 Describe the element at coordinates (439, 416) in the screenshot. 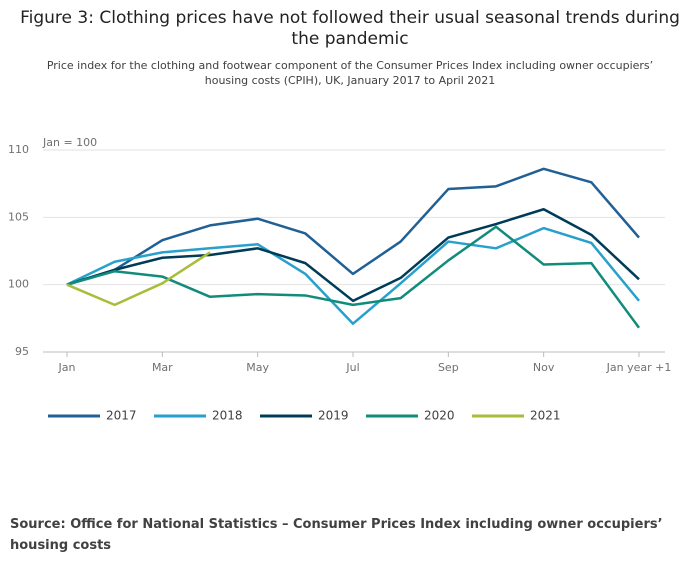

I see `legend-label: 2020` at that location.